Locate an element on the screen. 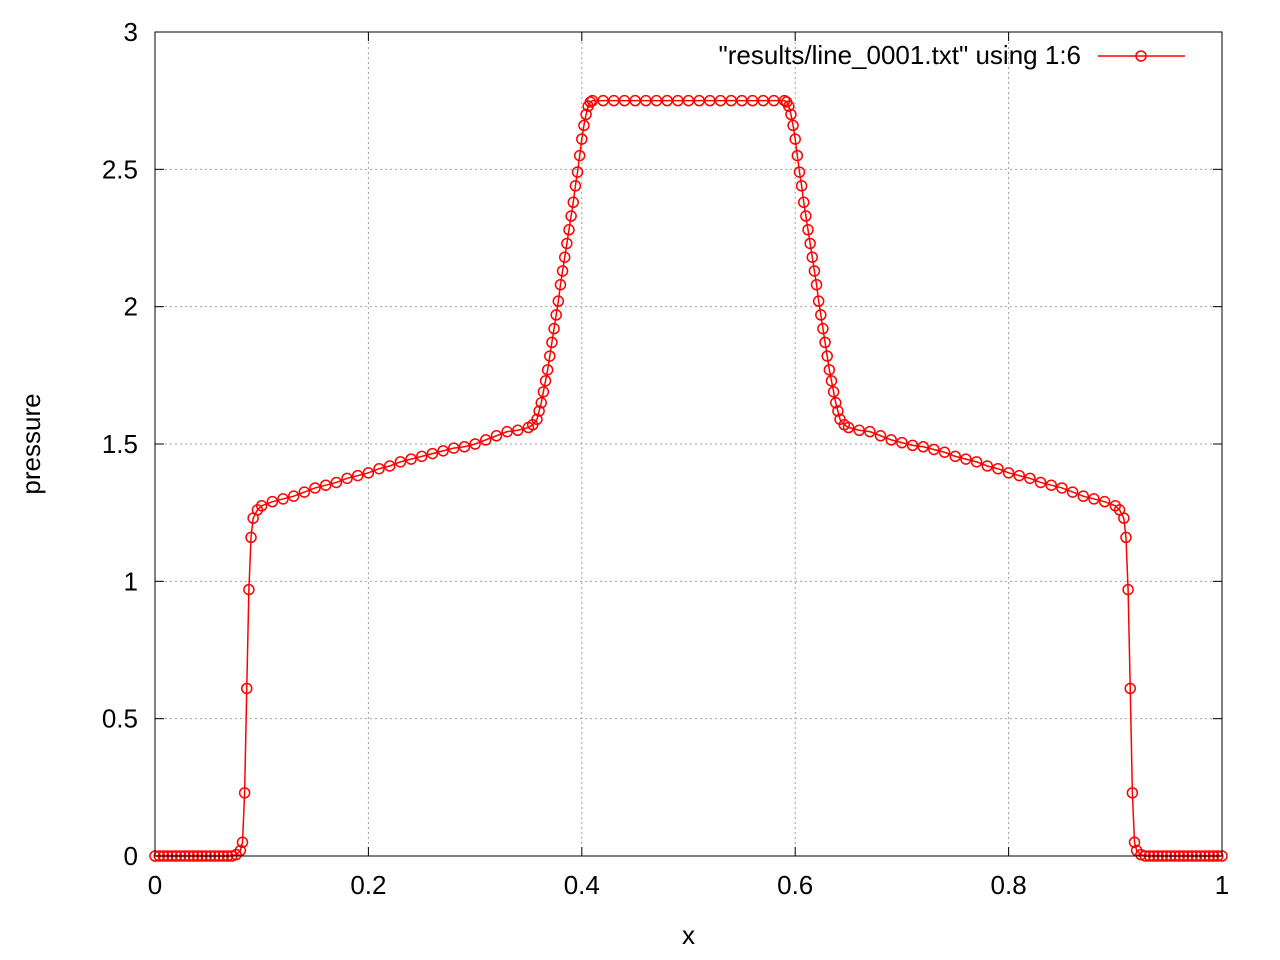 The image size is (1280, 960). x-tick-label: 1 is located at coordinates (1222, 885).